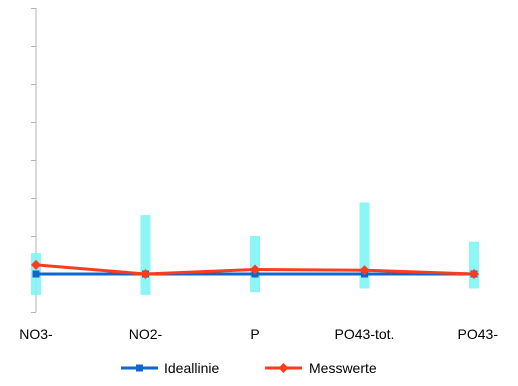 The width and height of the screenshot is (518, 386). I want to click on point-Ideallinie-NO3-, so click(36, 274).